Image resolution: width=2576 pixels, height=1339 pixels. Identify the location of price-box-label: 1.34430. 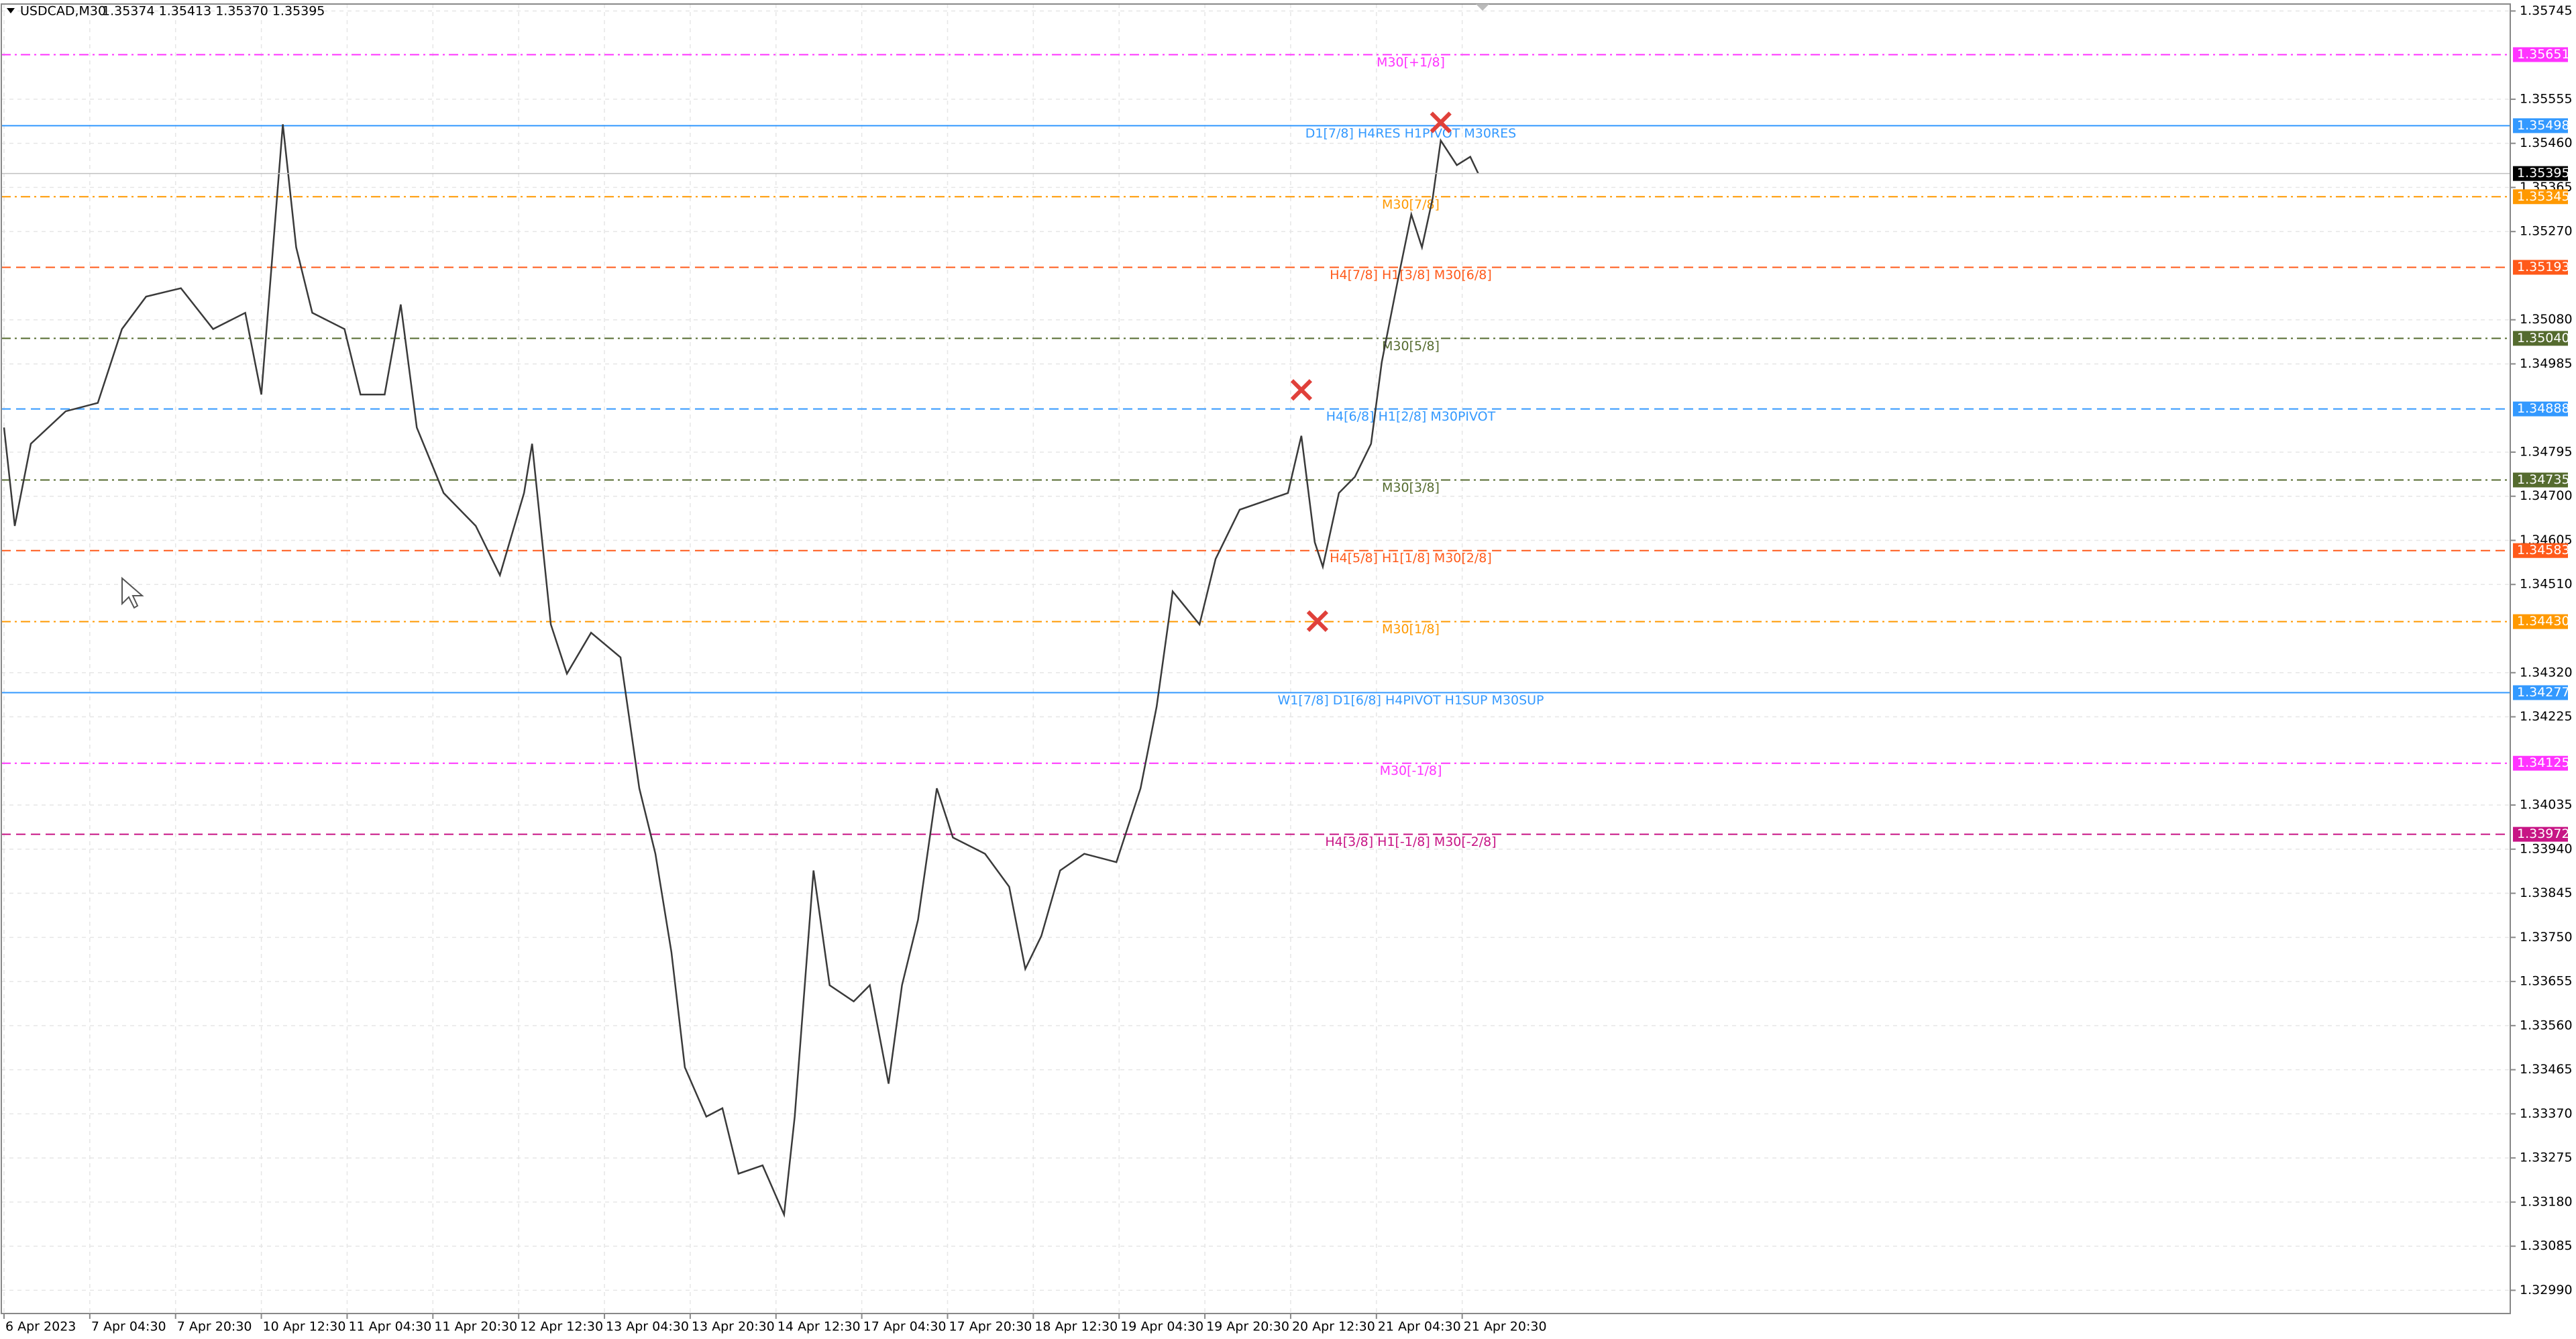
(2543, 621).